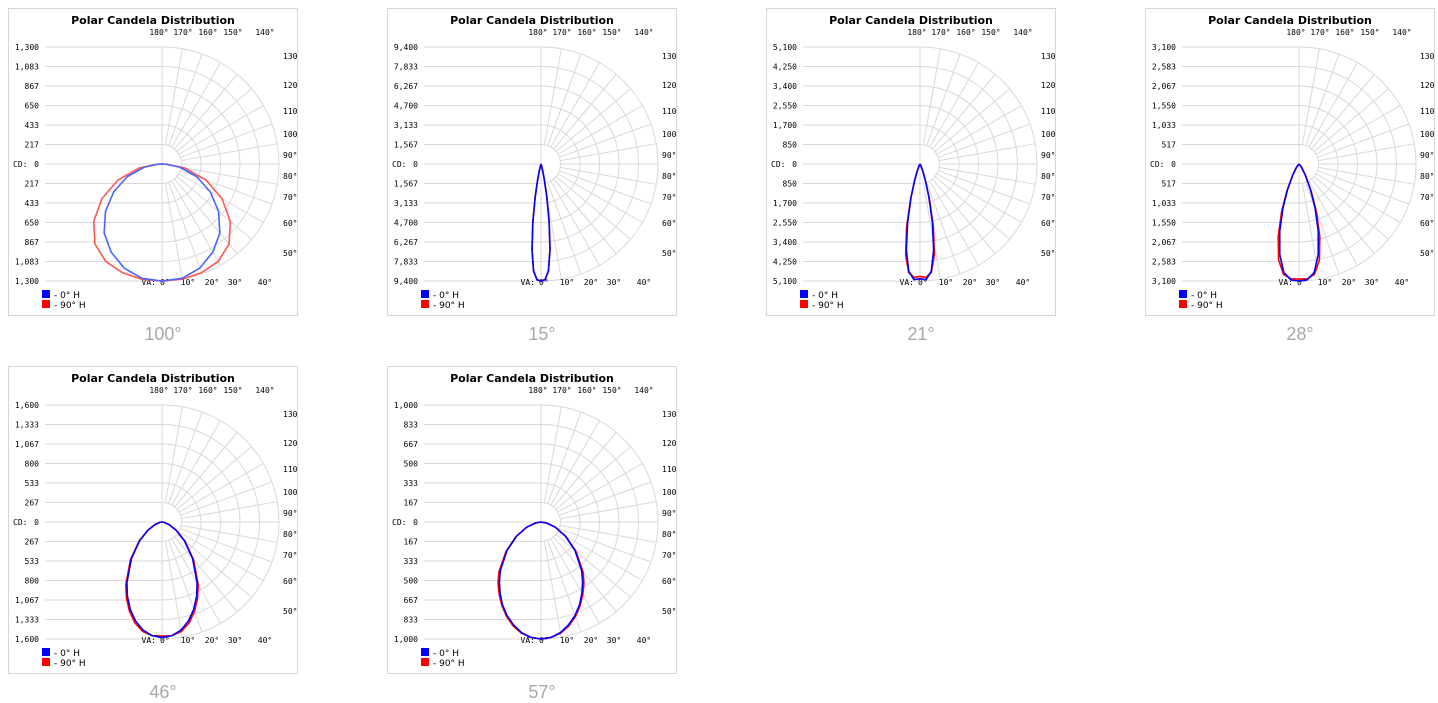 The image size is (1438, 703). What do you see at coordinates (1169, 184) in the screenshot?
I see `cd-tick-label: 517` at bounding box center [1169, 184].